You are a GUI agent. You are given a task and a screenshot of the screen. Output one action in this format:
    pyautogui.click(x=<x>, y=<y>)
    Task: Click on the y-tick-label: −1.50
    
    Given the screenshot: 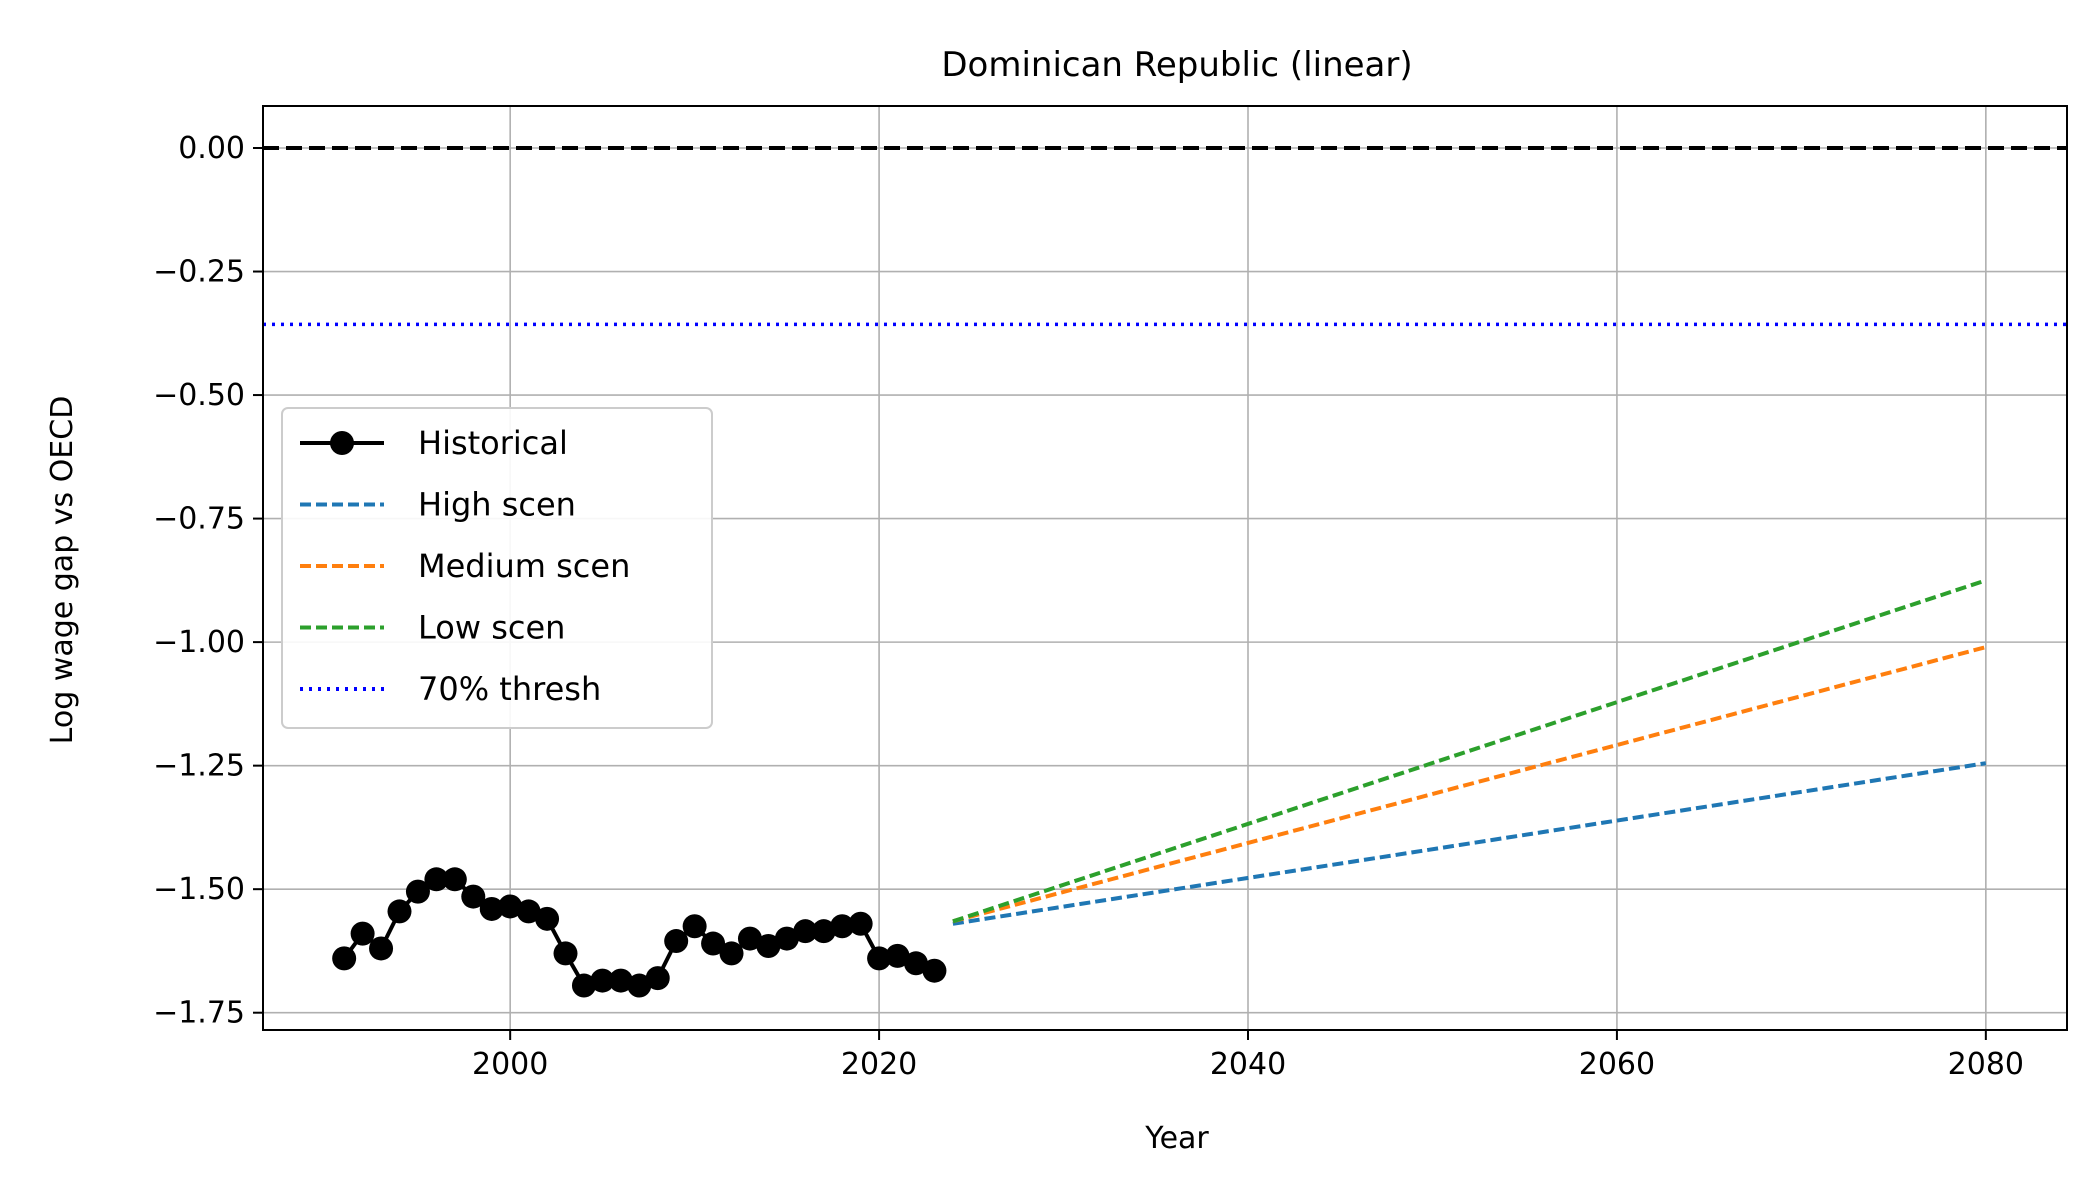 What is the action you would take?
    pyautogui.click(x=199, y=889)
    